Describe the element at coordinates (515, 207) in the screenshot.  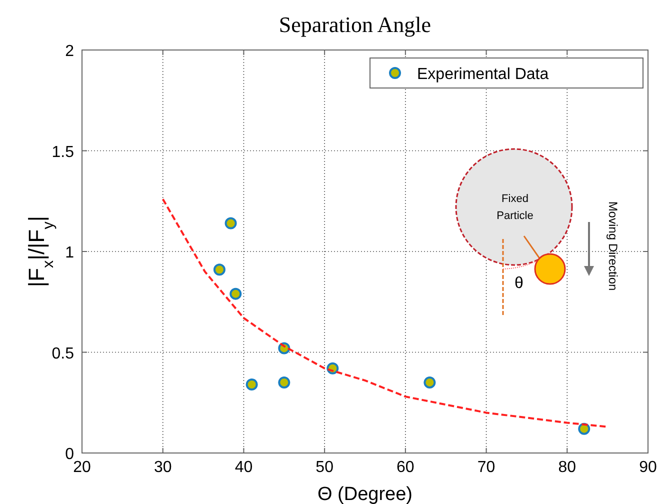
I see `annotation: Fixed Particle` at that location.